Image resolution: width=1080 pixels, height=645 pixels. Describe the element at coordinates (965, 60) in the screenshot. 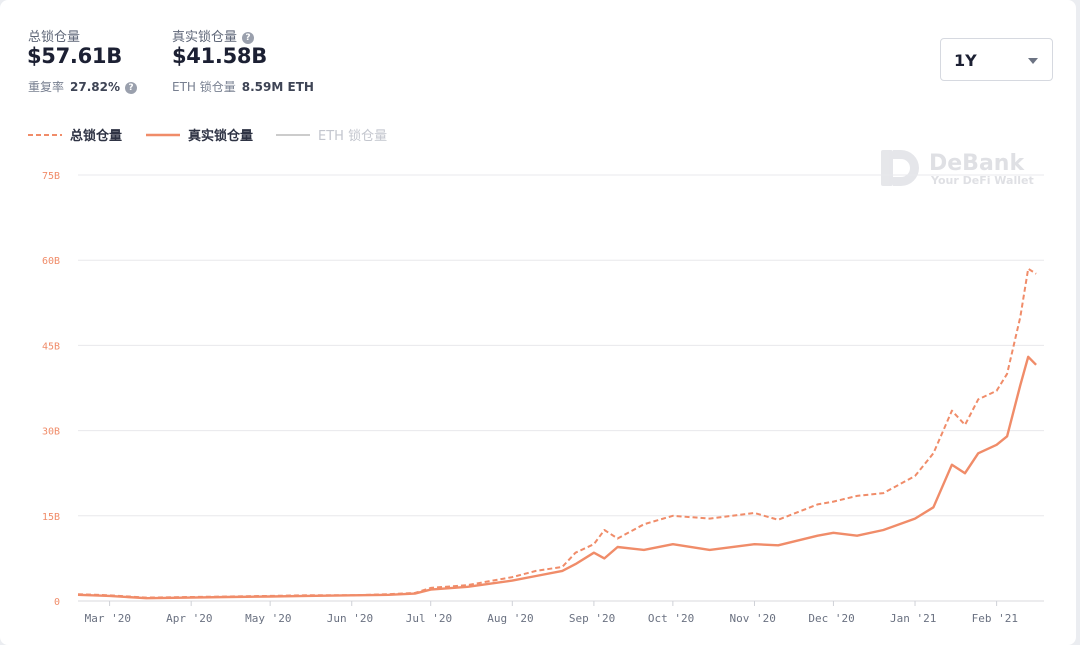

I see `time-range-value: 1Y` at that location.